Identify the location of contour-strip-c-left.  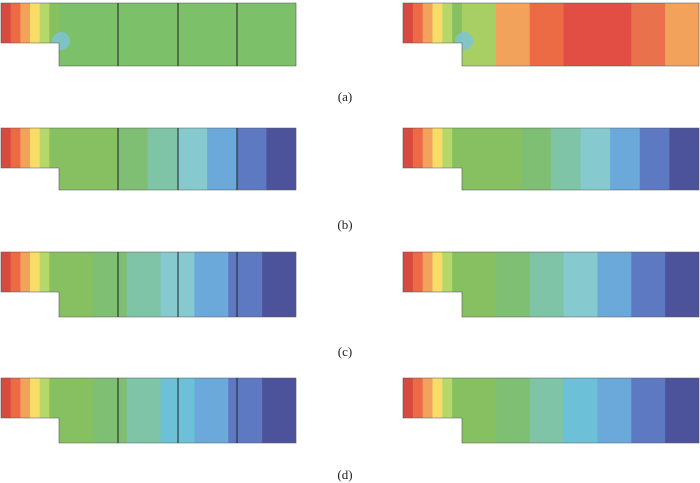
(148, 284).